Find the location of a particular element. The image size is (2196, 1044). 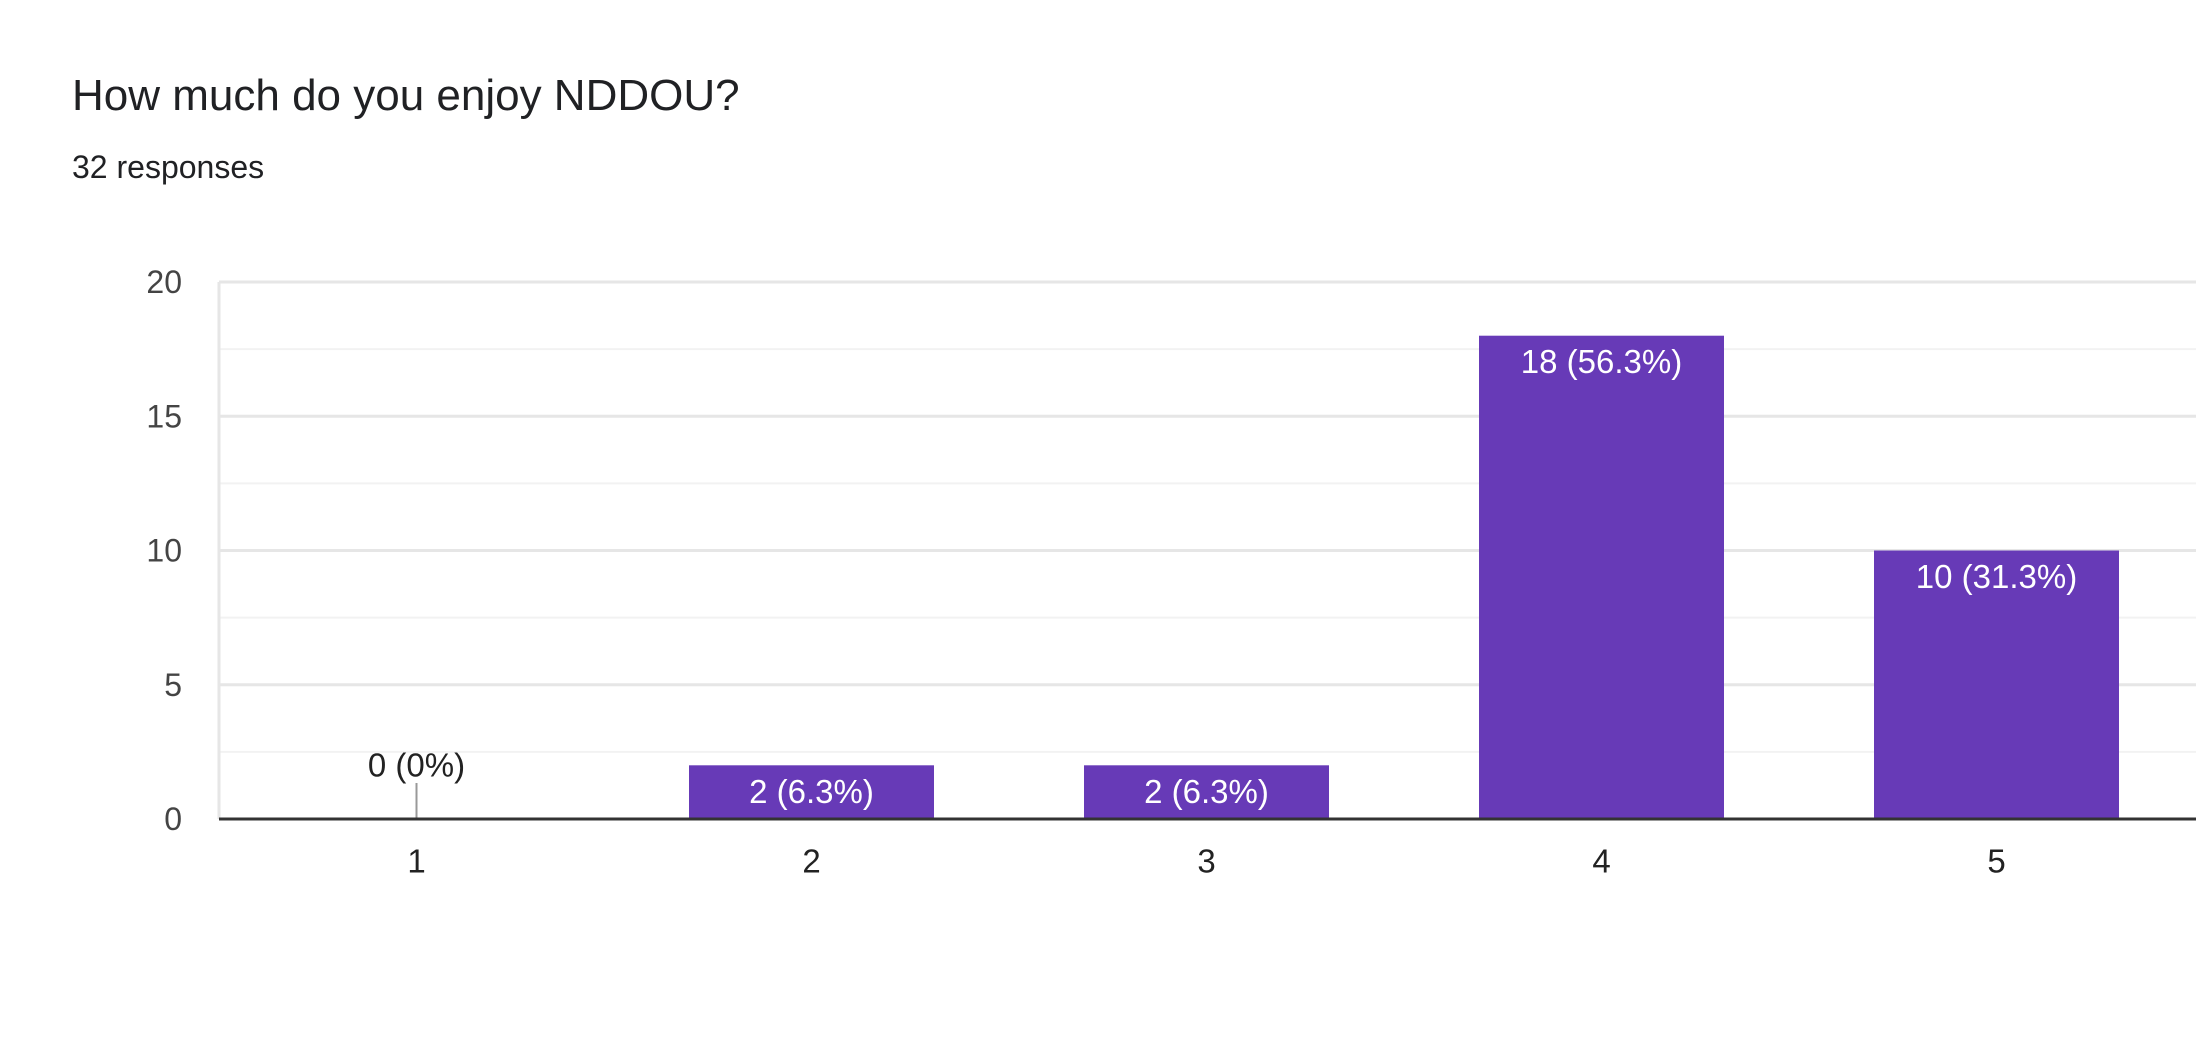

x-tick-label: 3 is located at coordinates (1206, 861).